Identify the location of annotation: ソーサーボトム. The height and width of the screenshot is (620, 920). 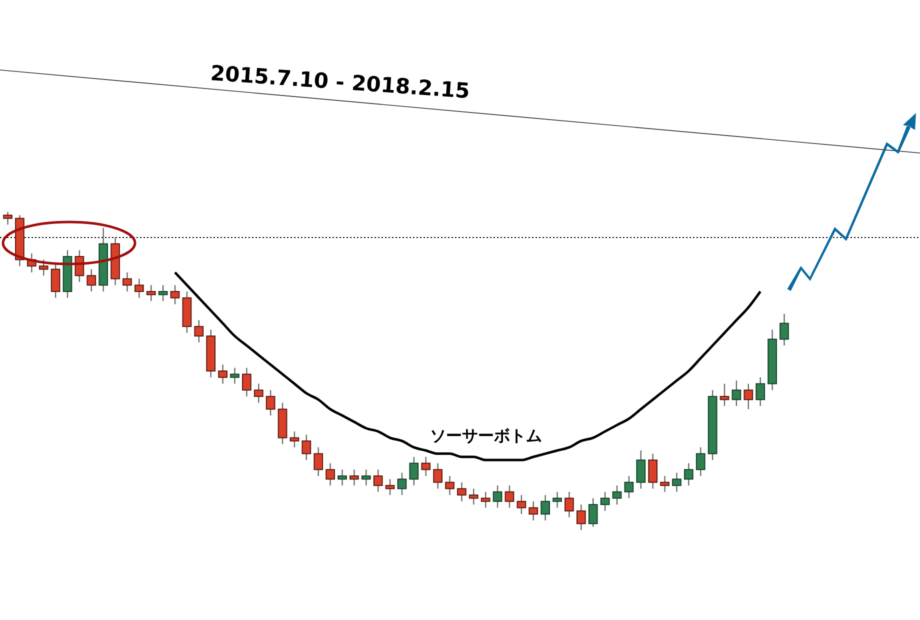
(486, 435).